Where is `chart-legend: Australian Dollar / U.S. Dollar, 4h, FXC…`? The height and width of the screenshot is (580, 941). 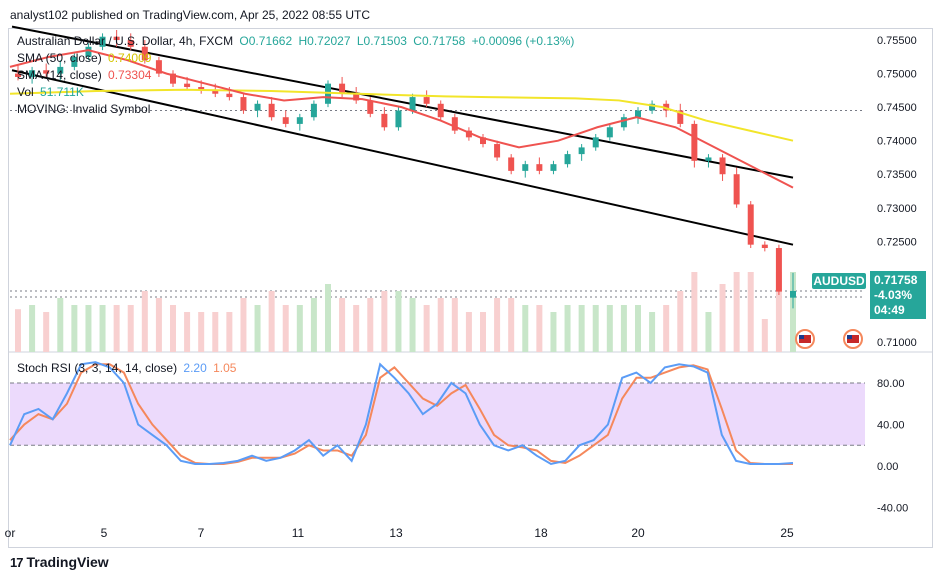 chart-legend: Australian Dollar / U.S. Dollar, 4h, FXC… is located at coordinates (297, 75).